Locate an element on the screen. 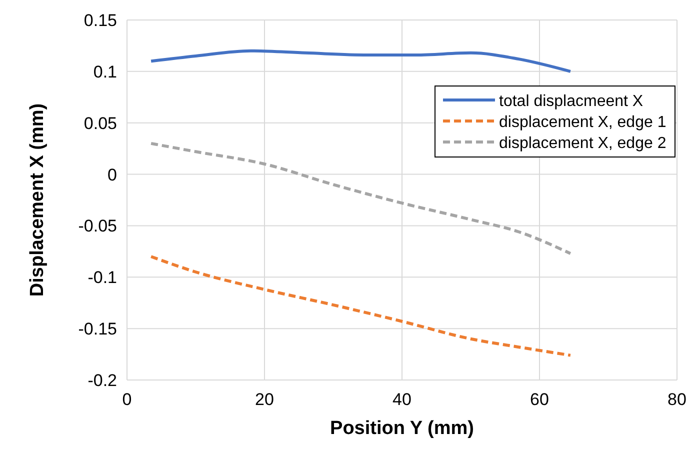  legend-label: total displacmeent X is located at coordinates (571, 101).